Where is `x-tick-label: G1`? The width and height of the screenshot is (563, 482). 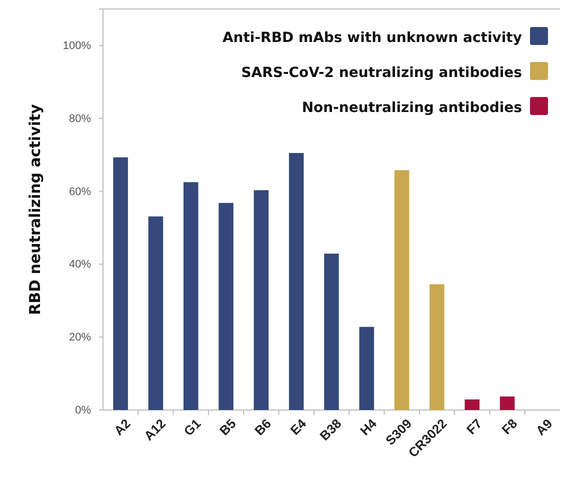 x-tick-label: G1 is located at coordinates (192, 427).